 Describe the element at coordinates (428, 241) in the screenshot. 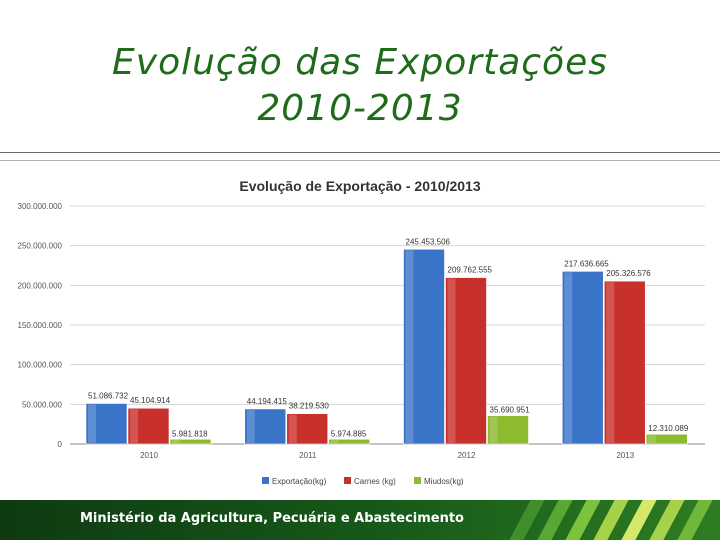

I see `data-label: 245.453.506` at that location.